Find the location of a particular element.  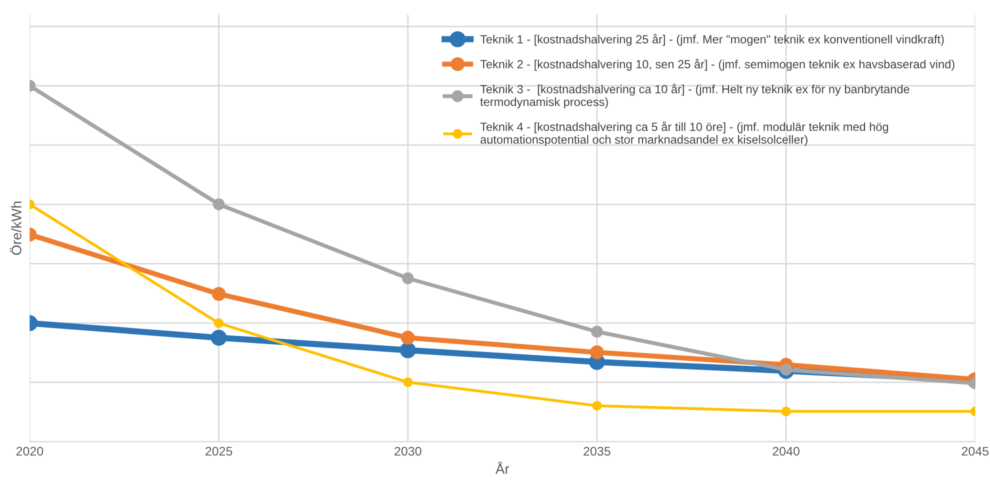

y-axis-title: Öre/kWh is located at coordinates (16, 228).